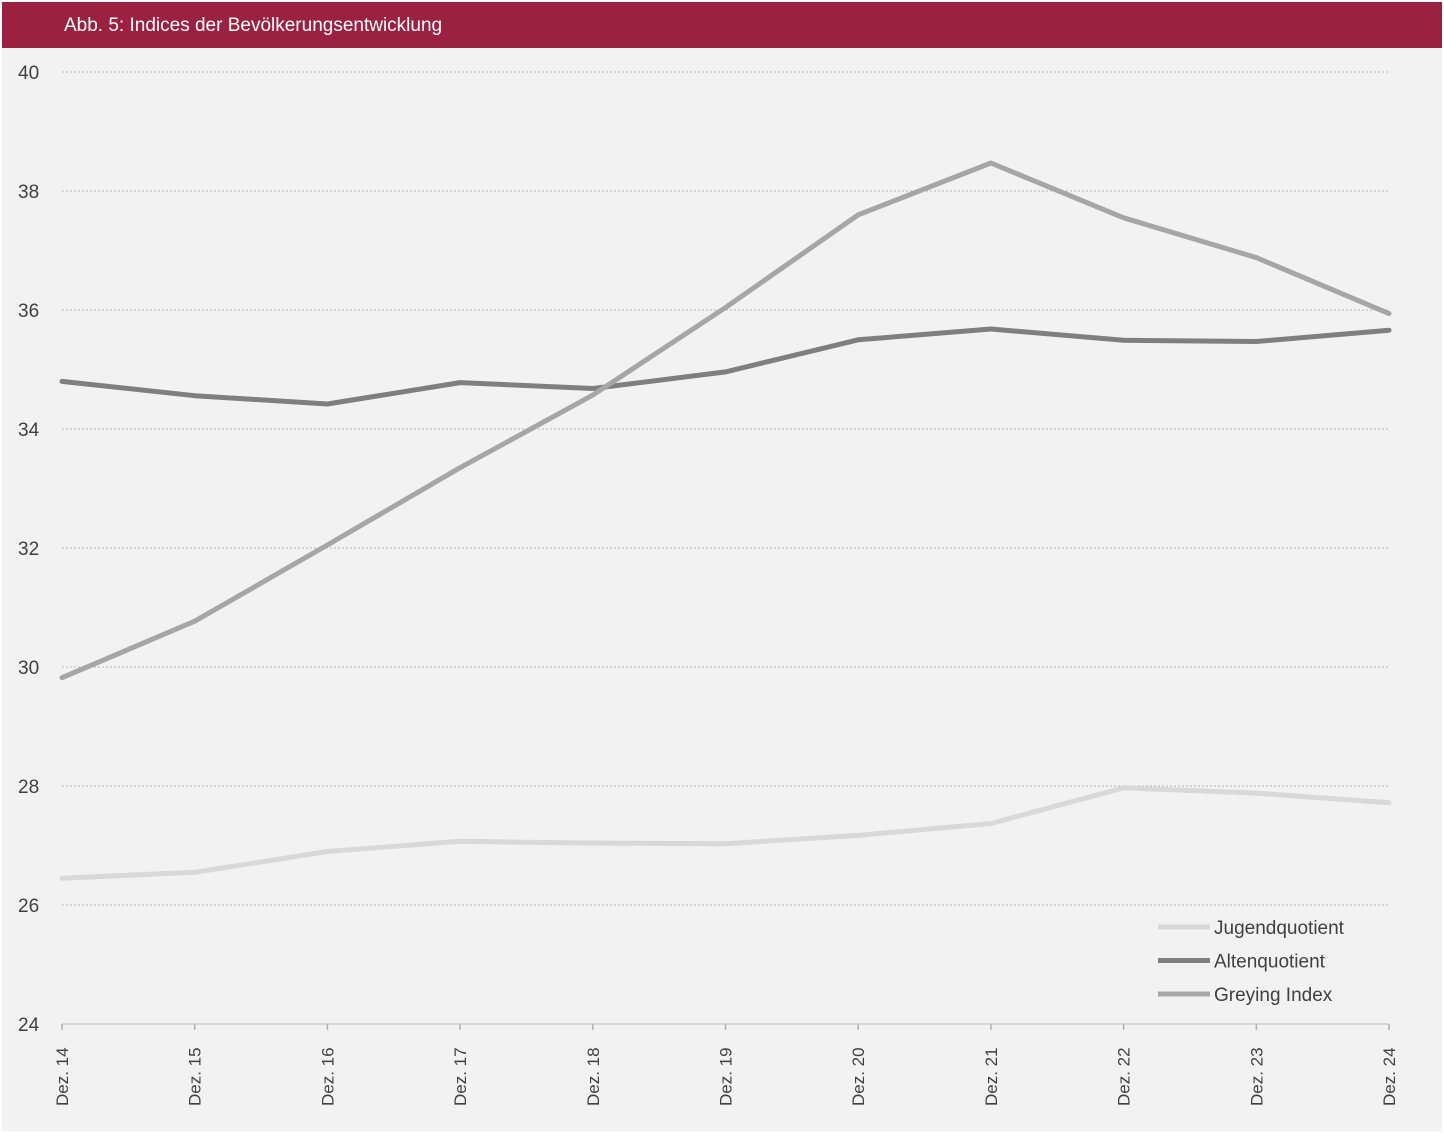 Image resolution: width=1444 pixels, height=1133 pixels. Describe the element at coordinates (858, 1076) in the screenshot. I see `x-tick-label: Dez. 20` at that location.